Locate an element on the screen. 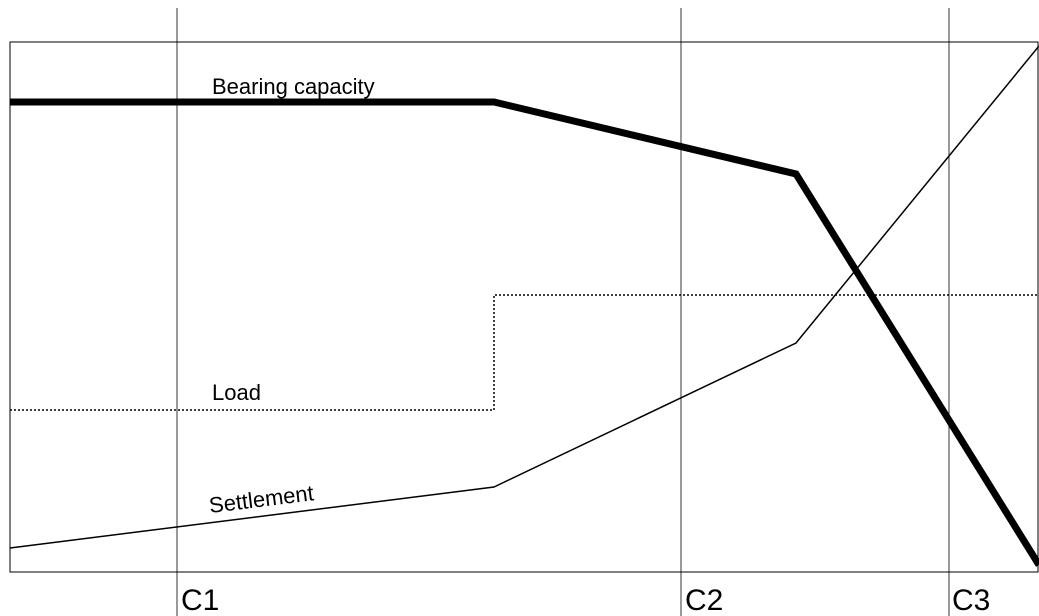 Image resolution: width=1039 pixels, height=616 pixels. section-label: C2 is located at coordinates (704, 600).